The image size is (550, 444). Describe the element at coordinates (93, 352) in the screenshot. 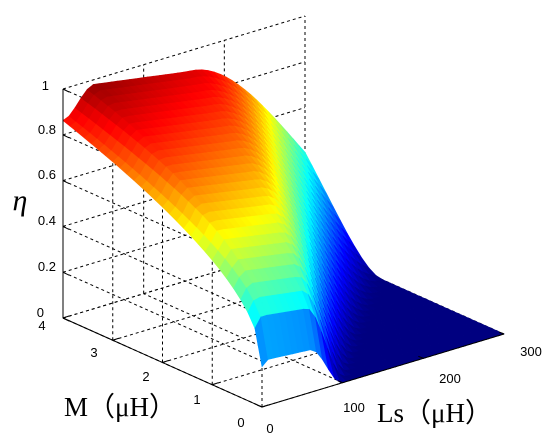

I see `y-tick-label: 3` at that location.